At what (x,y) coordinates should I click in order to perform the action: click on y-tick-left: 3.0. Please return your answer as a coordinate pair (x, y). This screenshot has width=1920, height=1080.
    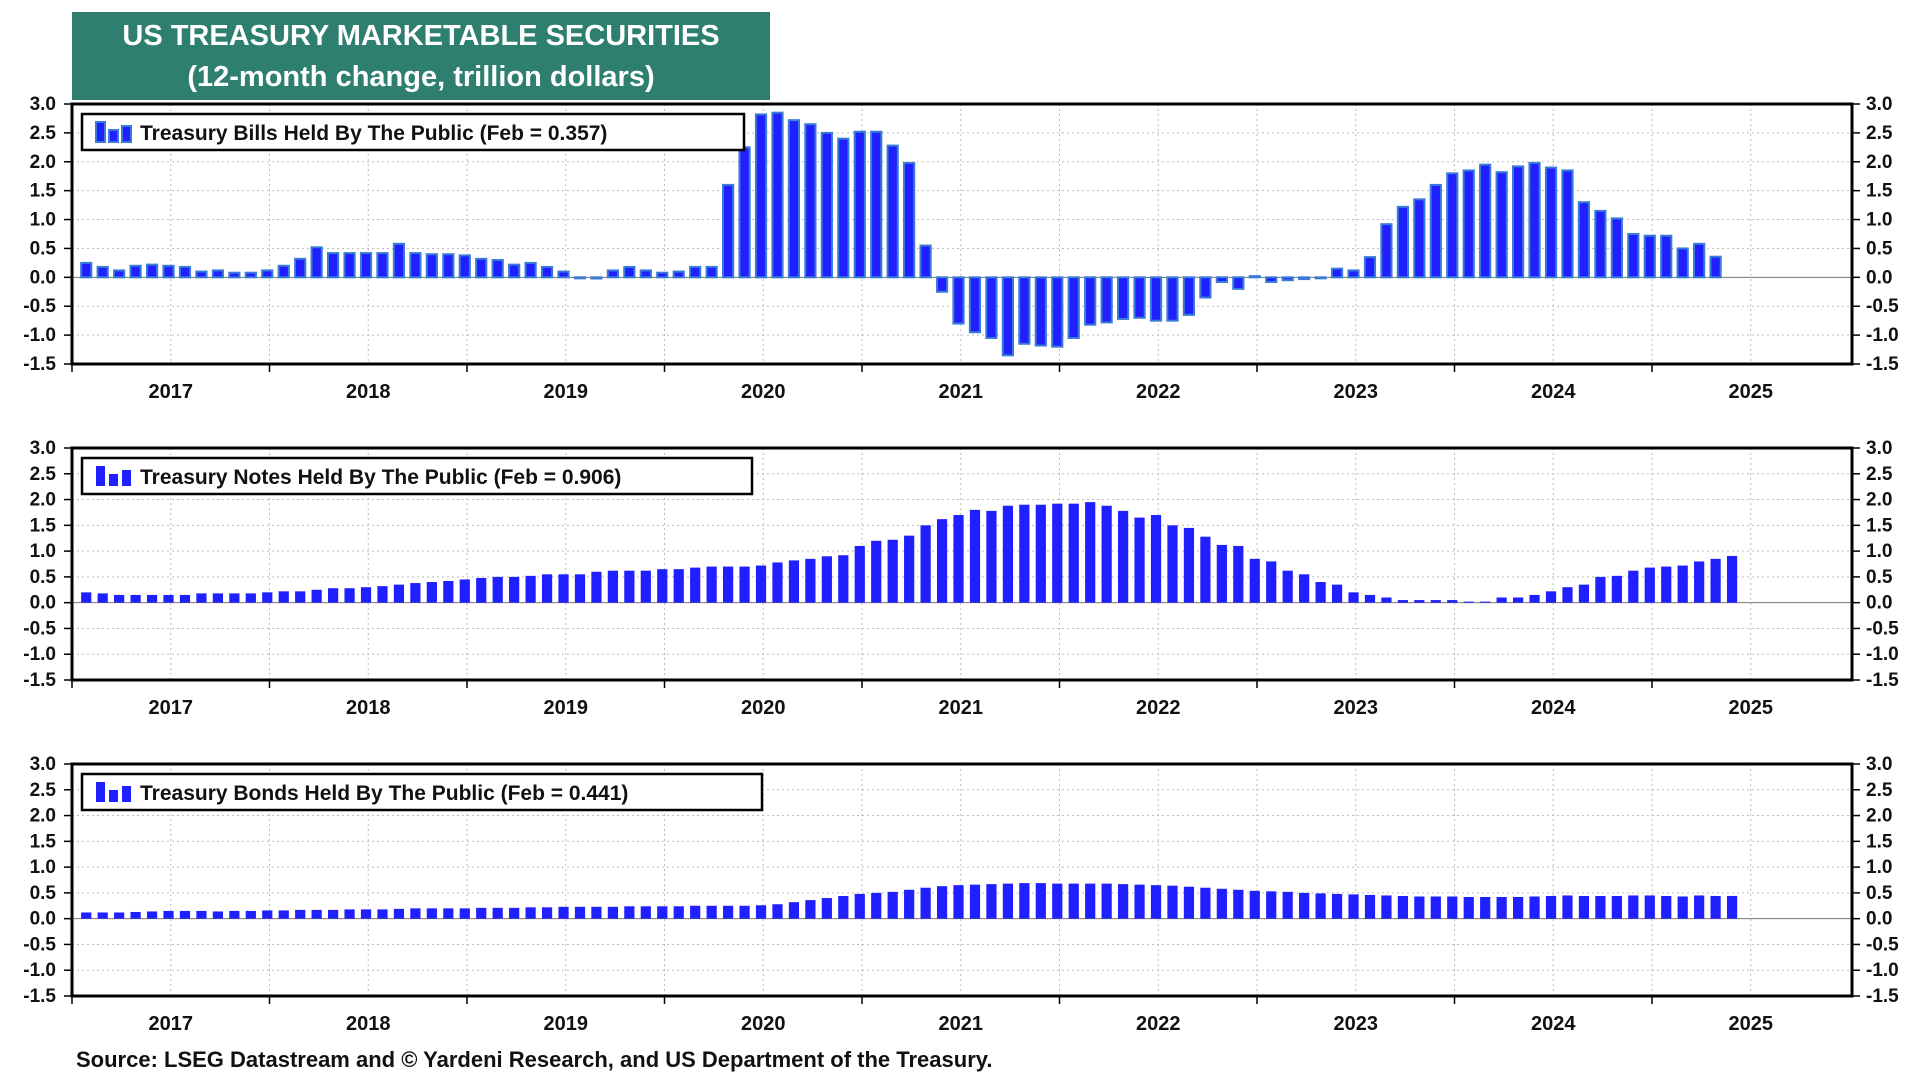
    Looking at the image, I should click on (43, 104).